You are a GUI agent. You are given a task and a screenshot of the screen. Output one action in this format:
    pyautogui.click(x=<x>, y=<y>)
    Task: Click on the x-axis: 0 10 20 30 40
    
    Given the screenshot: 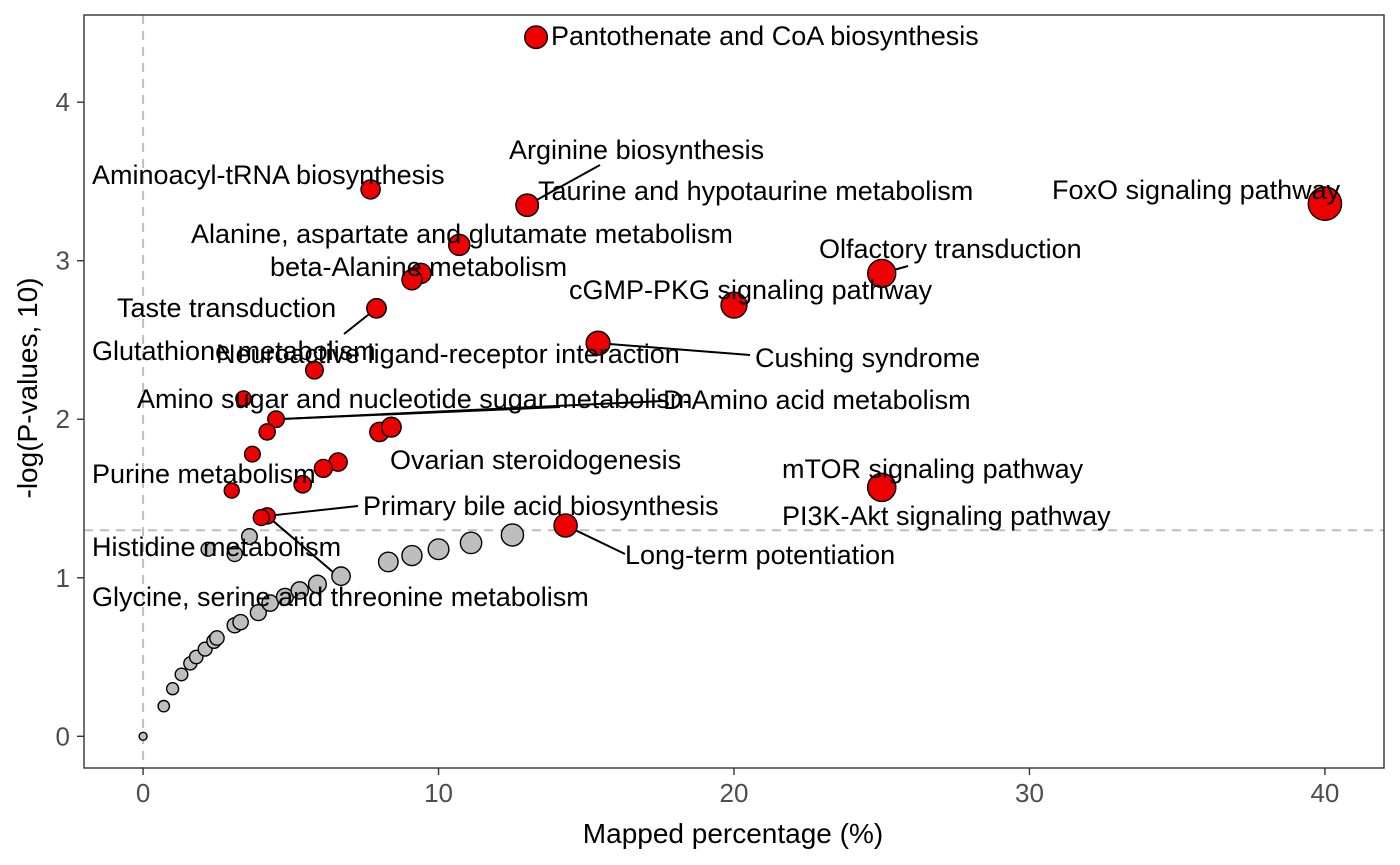 What is the action you would take?
    pyautogui.click(x=737, y=788)
    